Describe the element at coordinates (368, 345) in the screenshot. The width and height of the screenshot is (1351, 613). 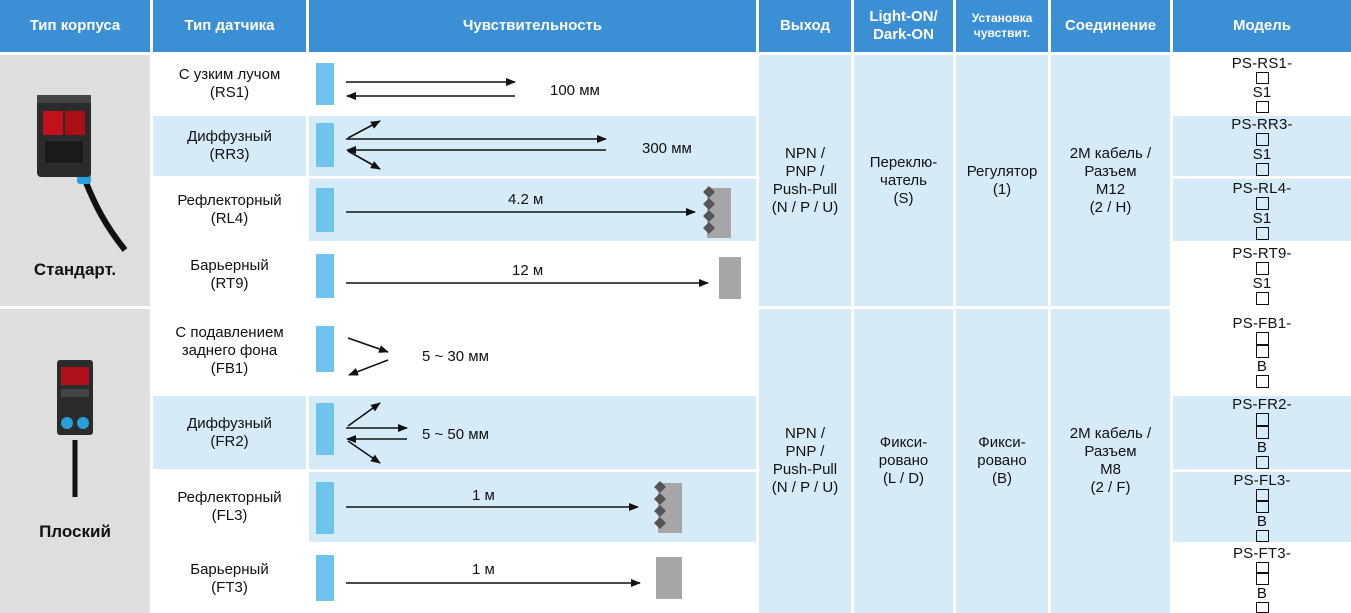
I see `beam-fb1-out` at that location.